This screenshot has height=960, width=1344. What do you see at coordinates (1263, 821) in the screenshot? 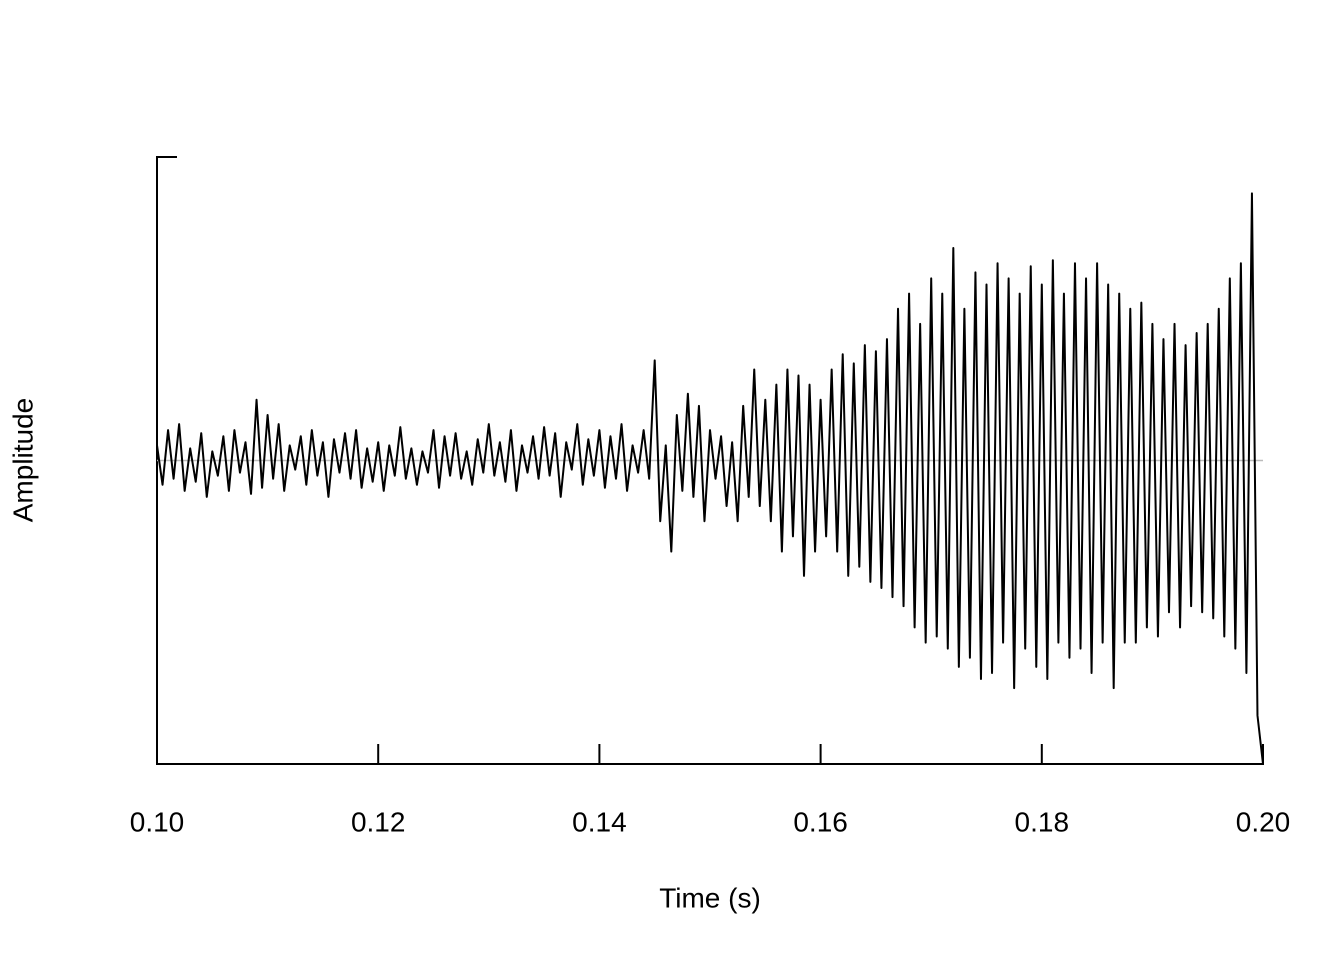
I see `x-tick-label: 0.20` at bounding box center [1263, 821].